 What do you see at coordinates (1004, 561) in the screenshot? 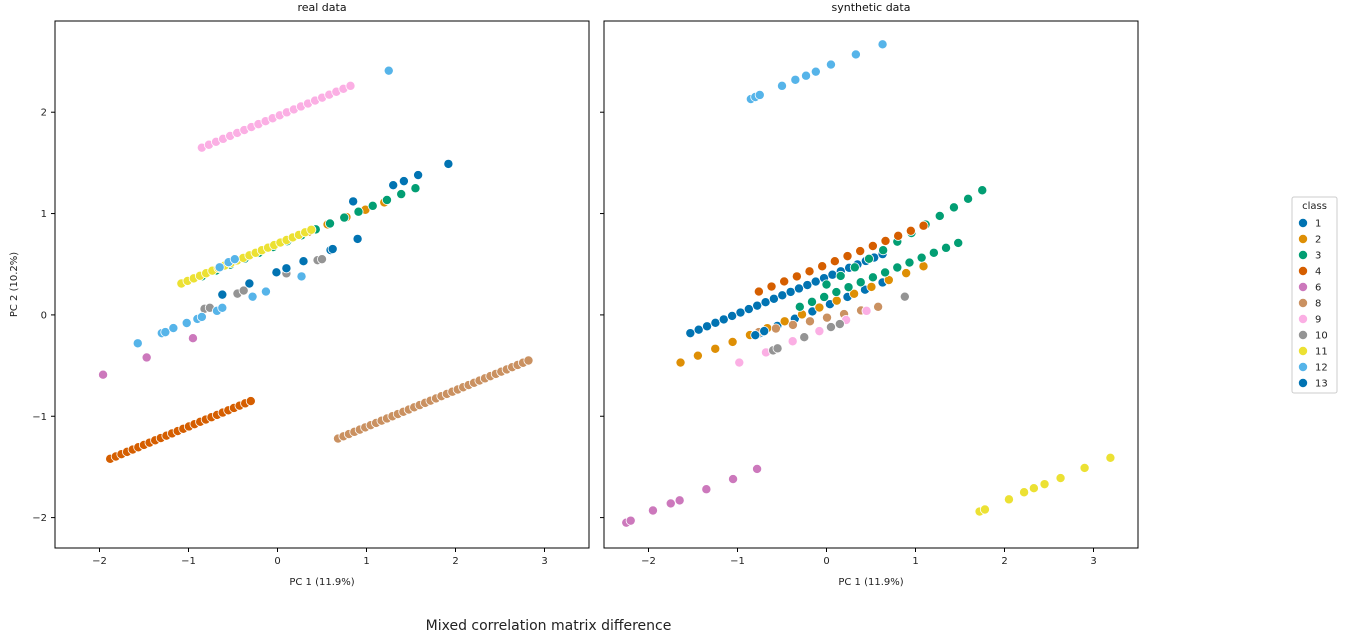
I see `x-tick-label: 2` at bounding box center [1004, 561].